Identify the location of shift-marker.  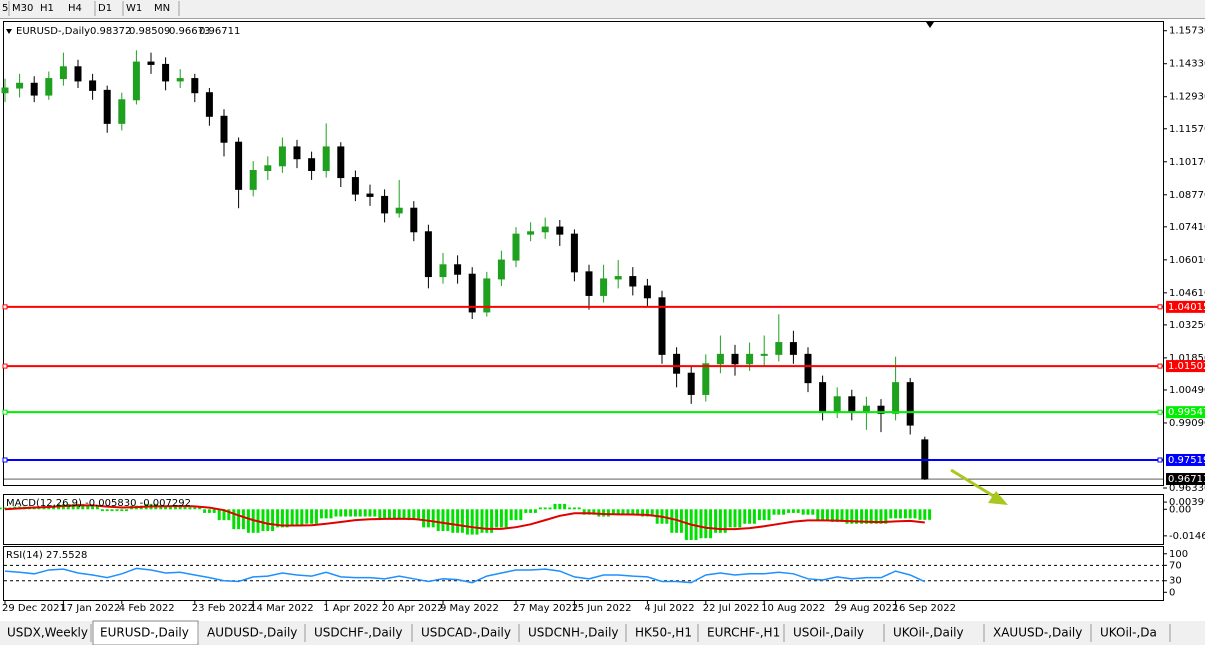
(930, 25).